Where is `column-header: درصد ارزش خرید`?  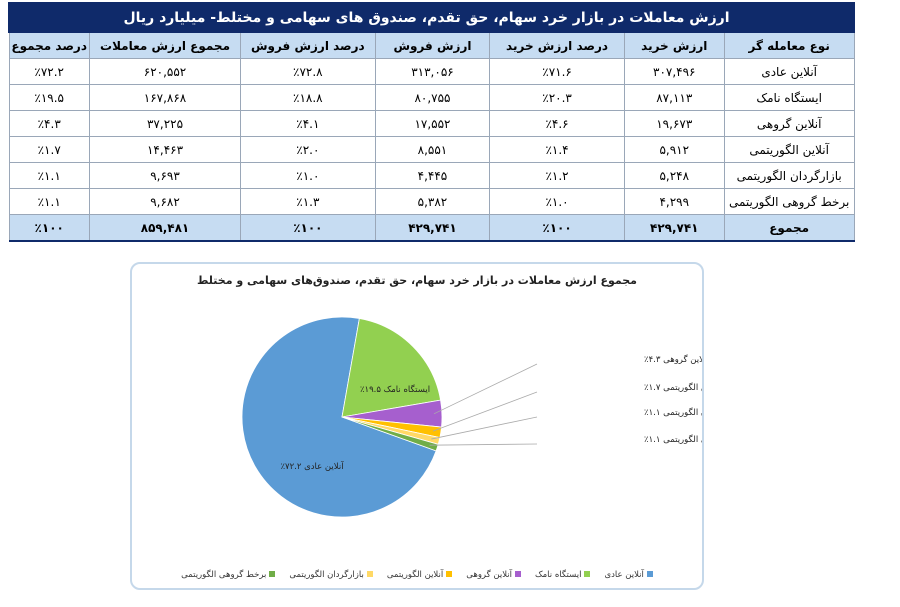 column-header: درصد ارزش خرید is located at coordinates (557, 45).